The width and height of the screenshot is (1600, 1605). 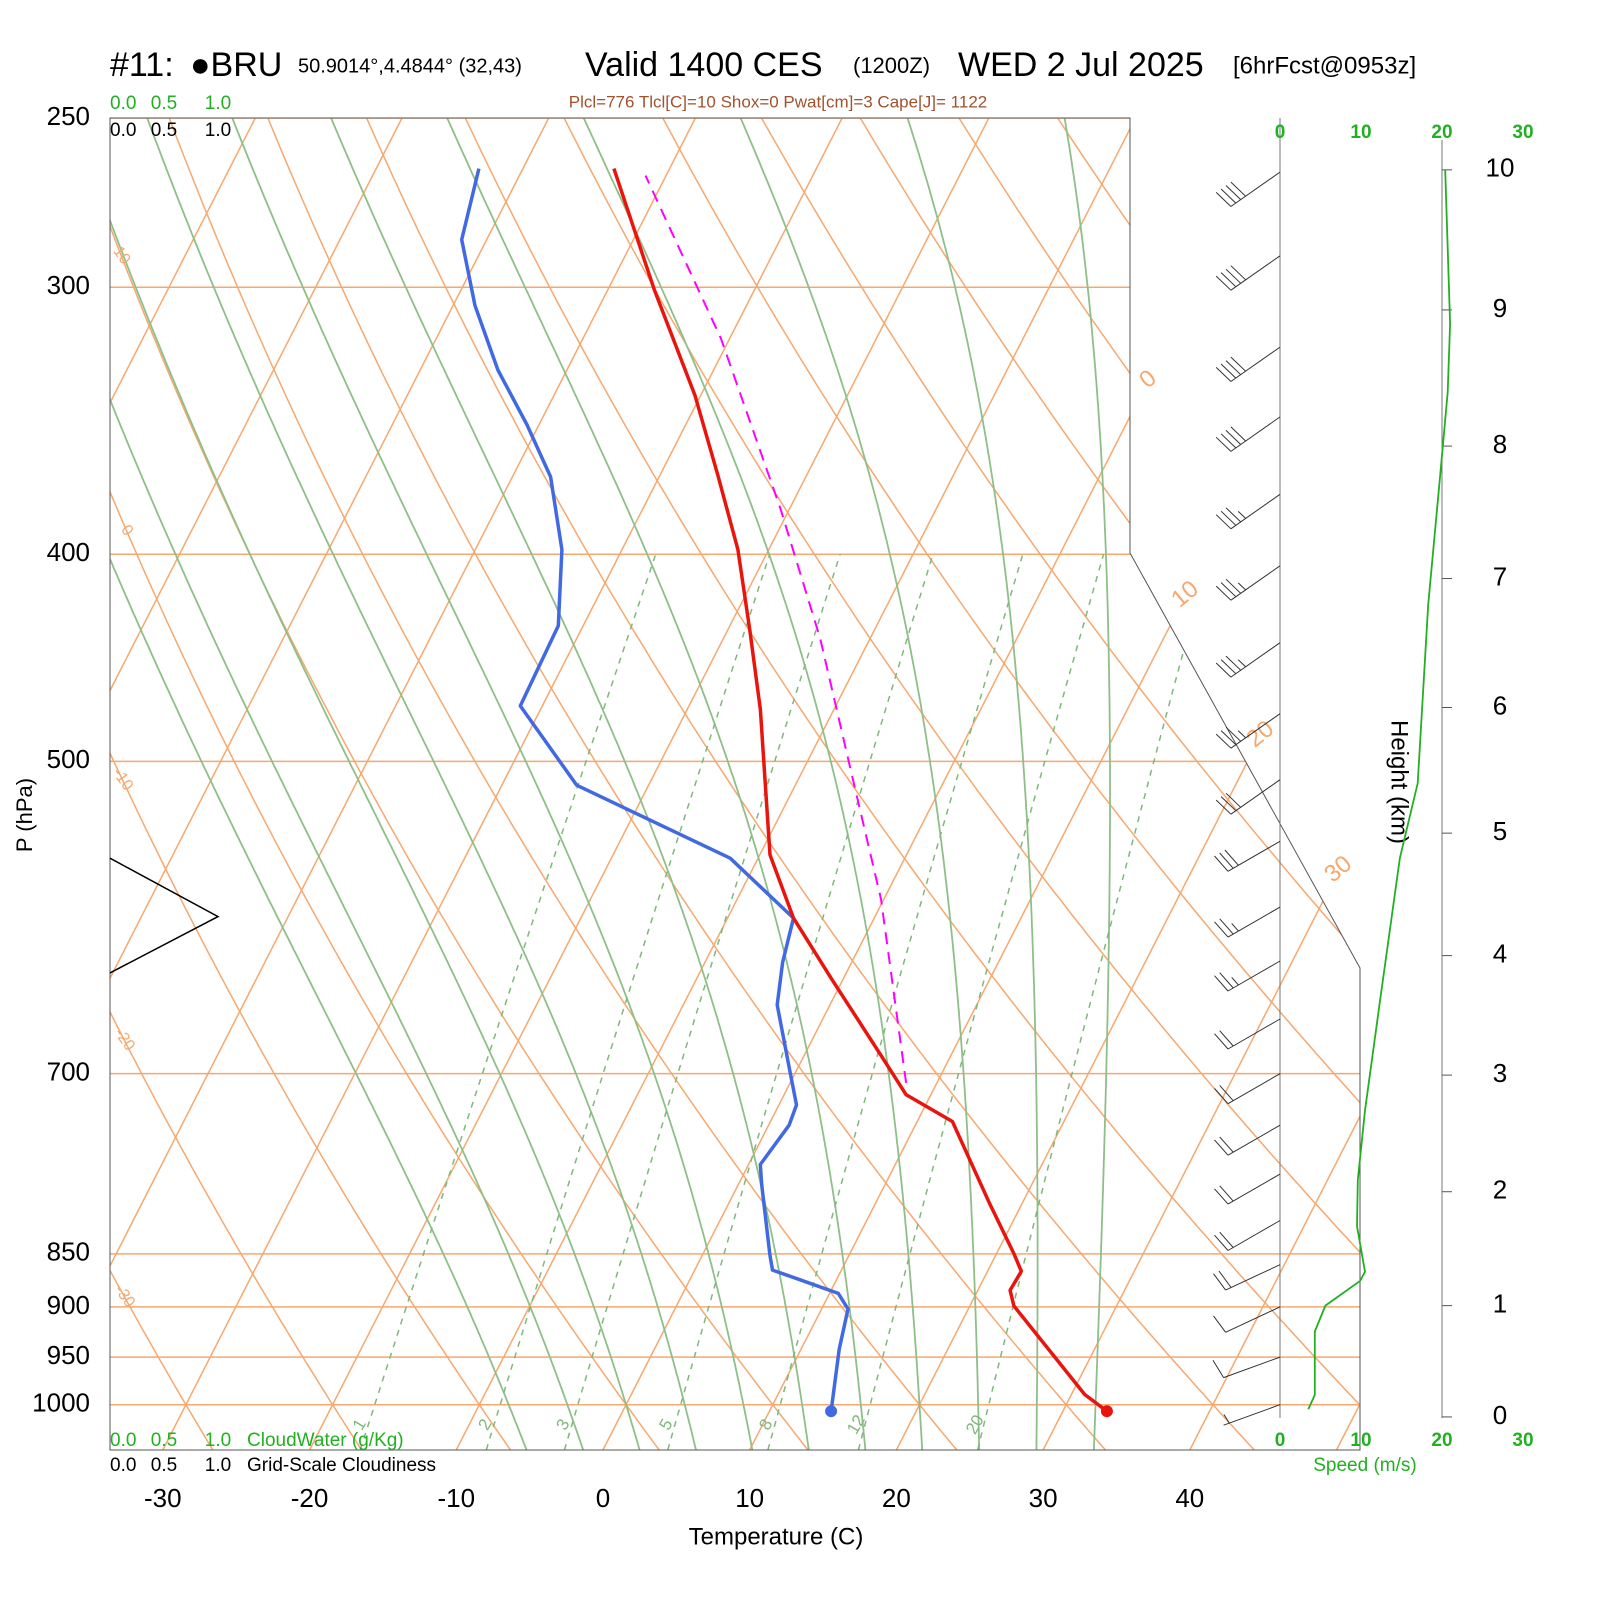 I want to click on title-coords: 50.9014°,4.4844° (32,43), so click(x=410, y=66).